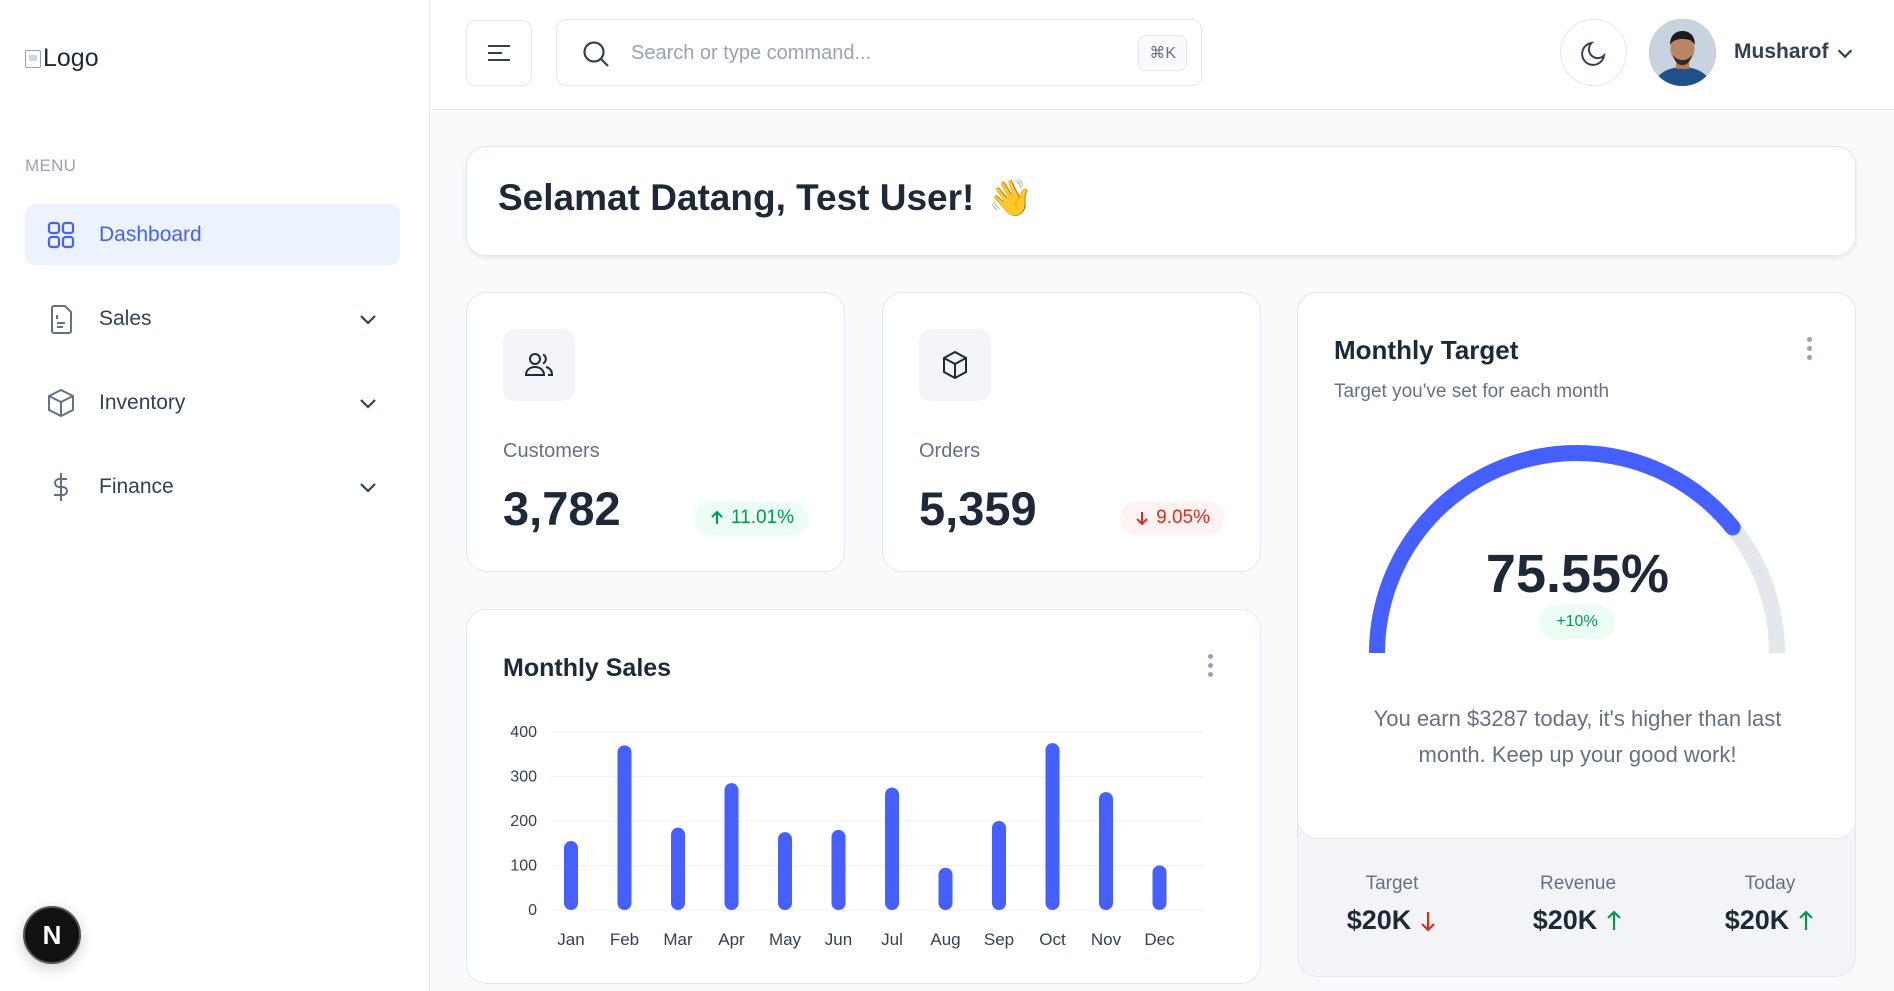  What do you see at coordinates (1770, 904) in the screenshot?
I see `stat-today: Today $20K` at bounding box center [1770, 904].